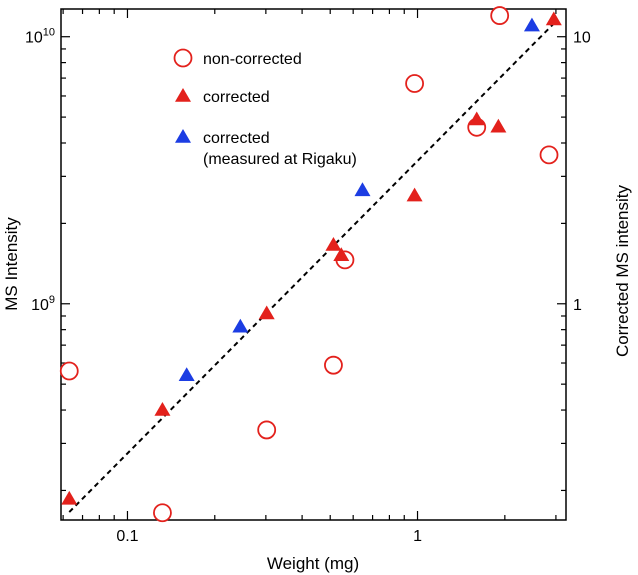  I want to click on x-axis-label: Weight (mg), so click(313, 563).